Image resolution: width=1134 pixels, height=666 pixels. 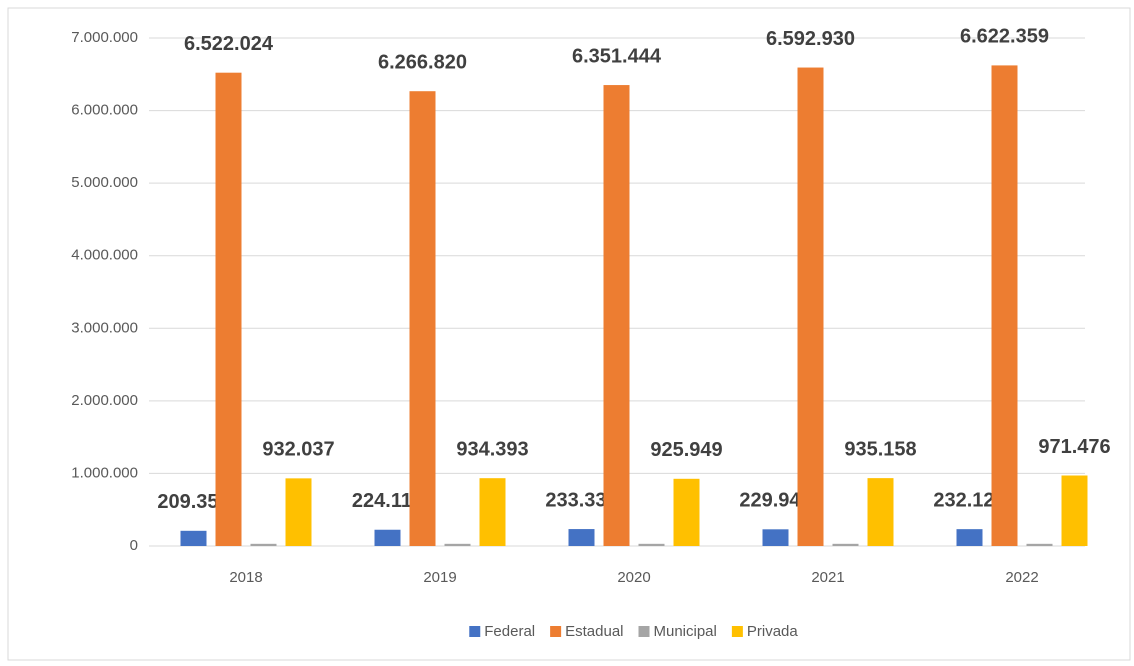 I want to click on y-tick-label: 4.000.000, so click(x=104, y=255).